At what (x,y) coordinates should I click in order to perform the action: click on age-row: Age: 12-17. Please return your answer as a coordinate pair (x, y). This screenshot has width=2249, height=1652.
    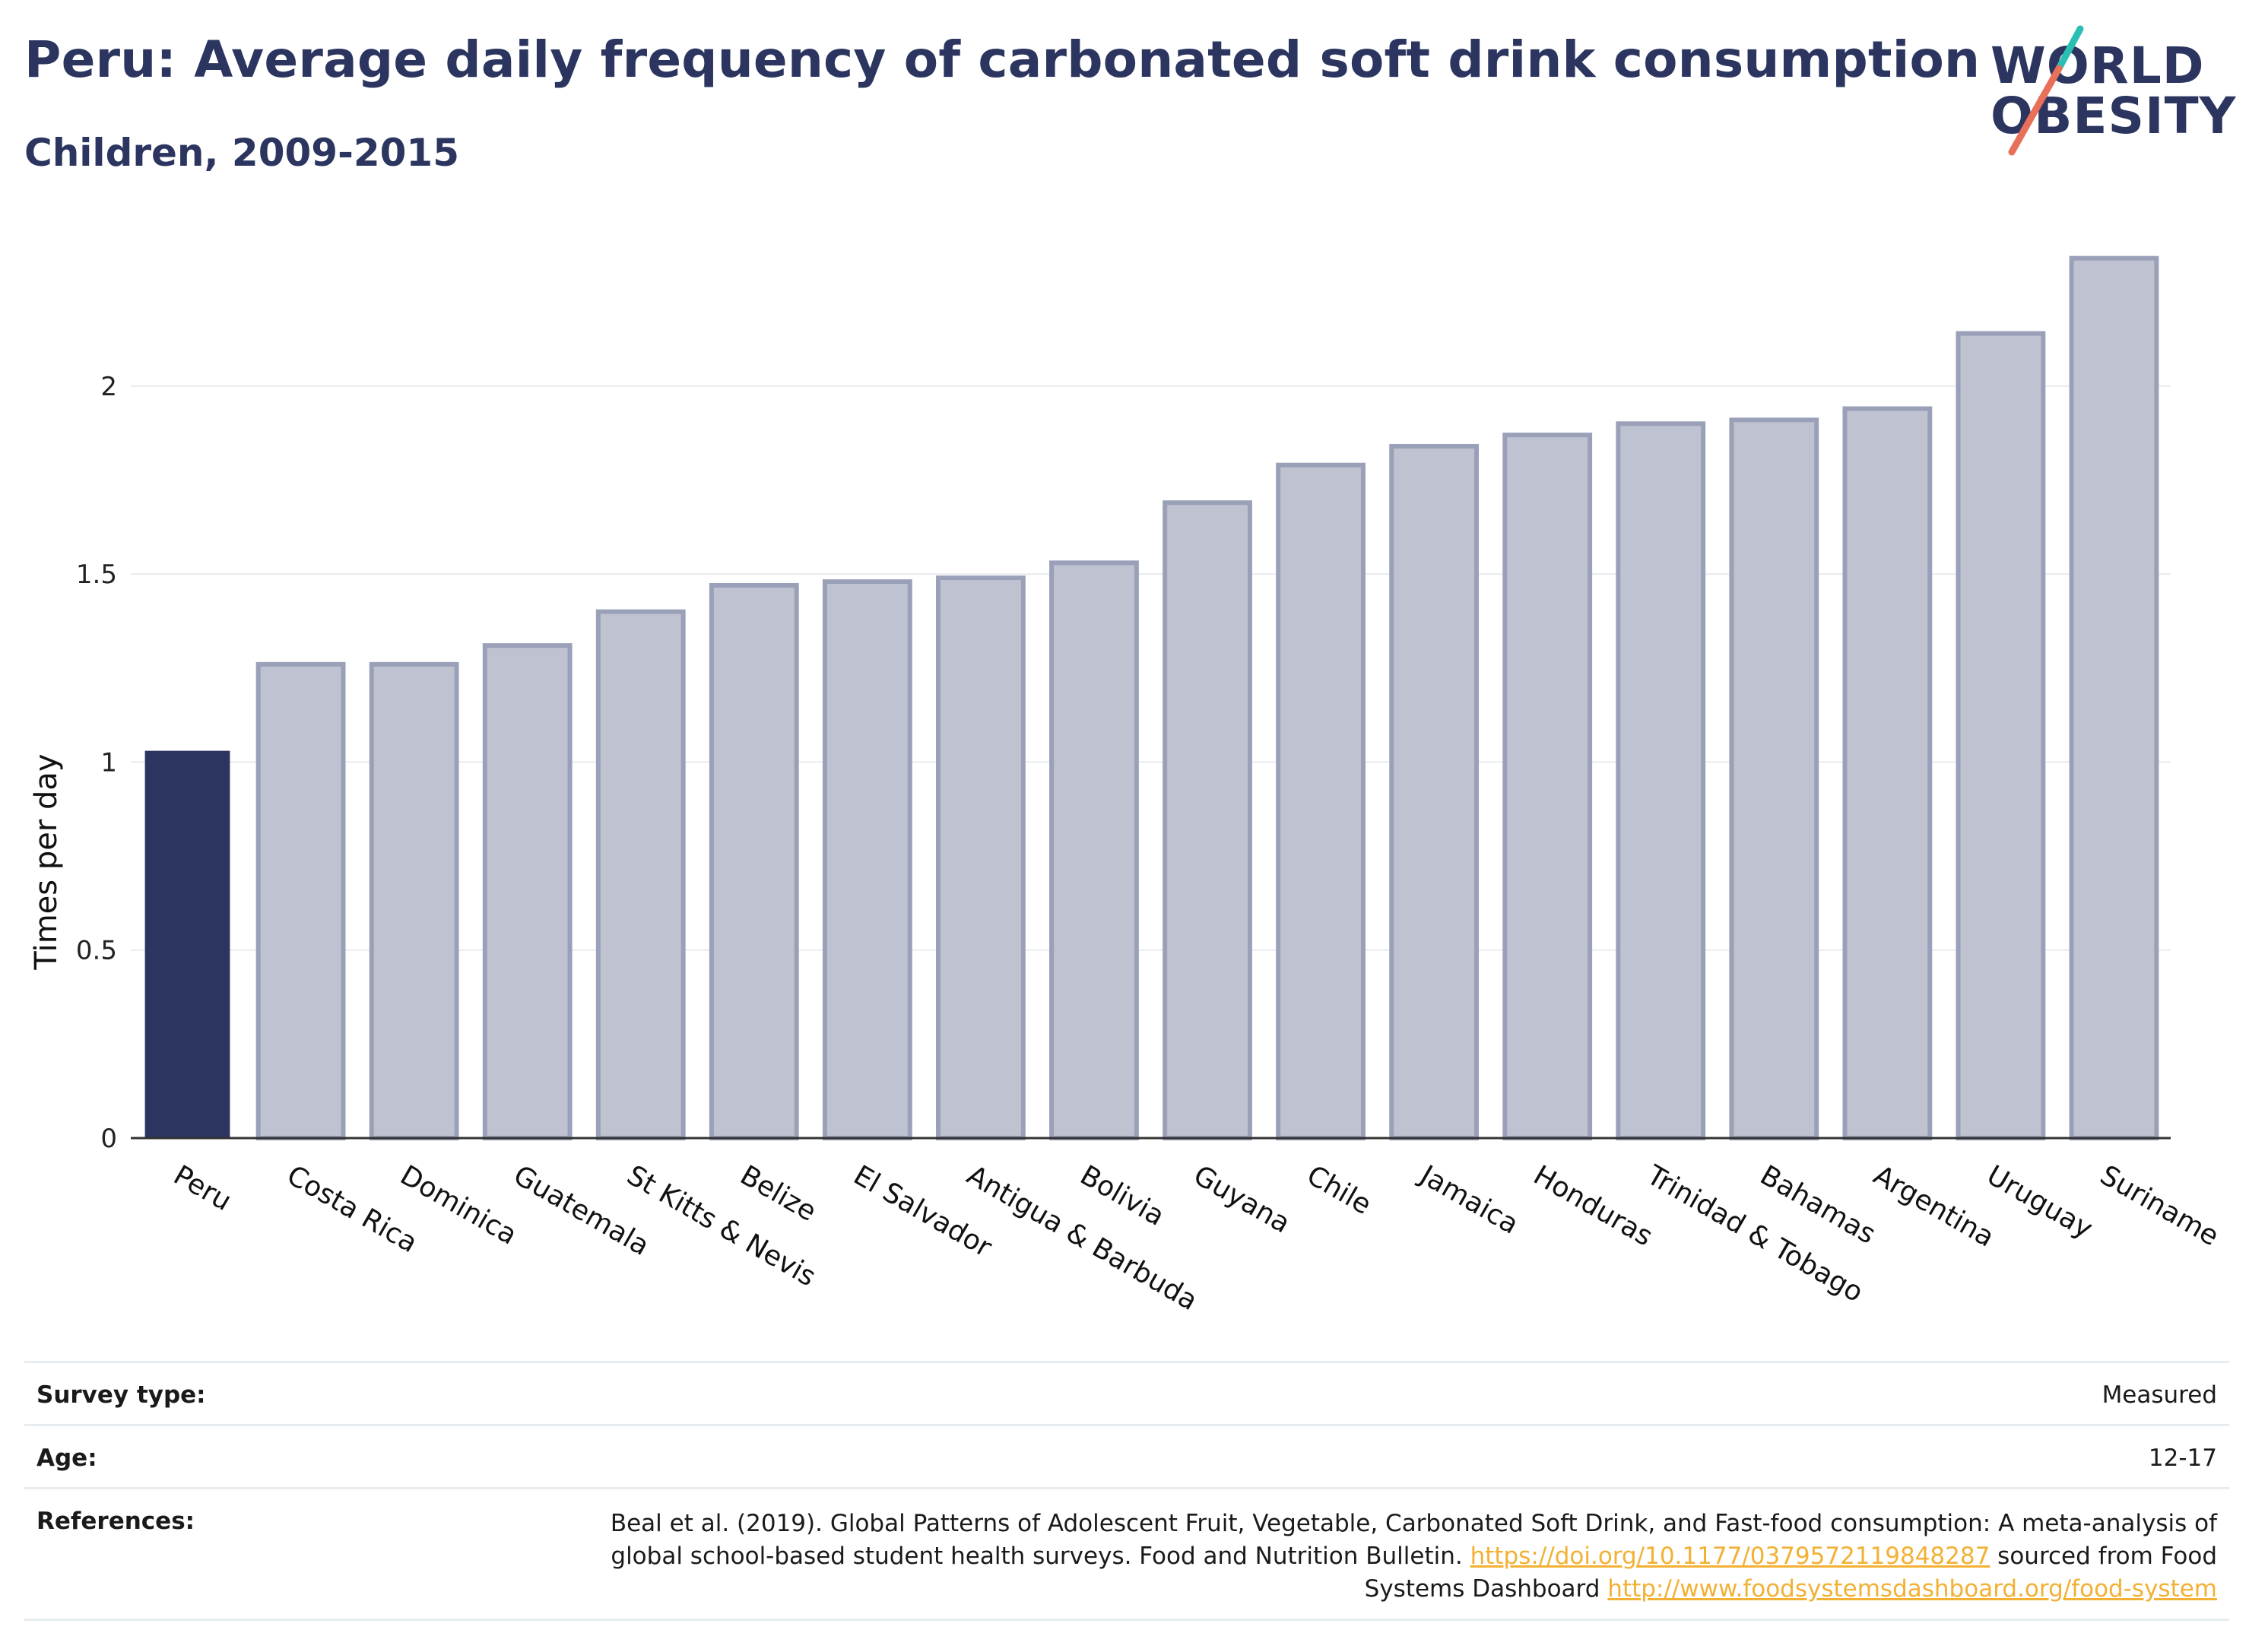
    Looking at the image, I should click on (1126, 1455).